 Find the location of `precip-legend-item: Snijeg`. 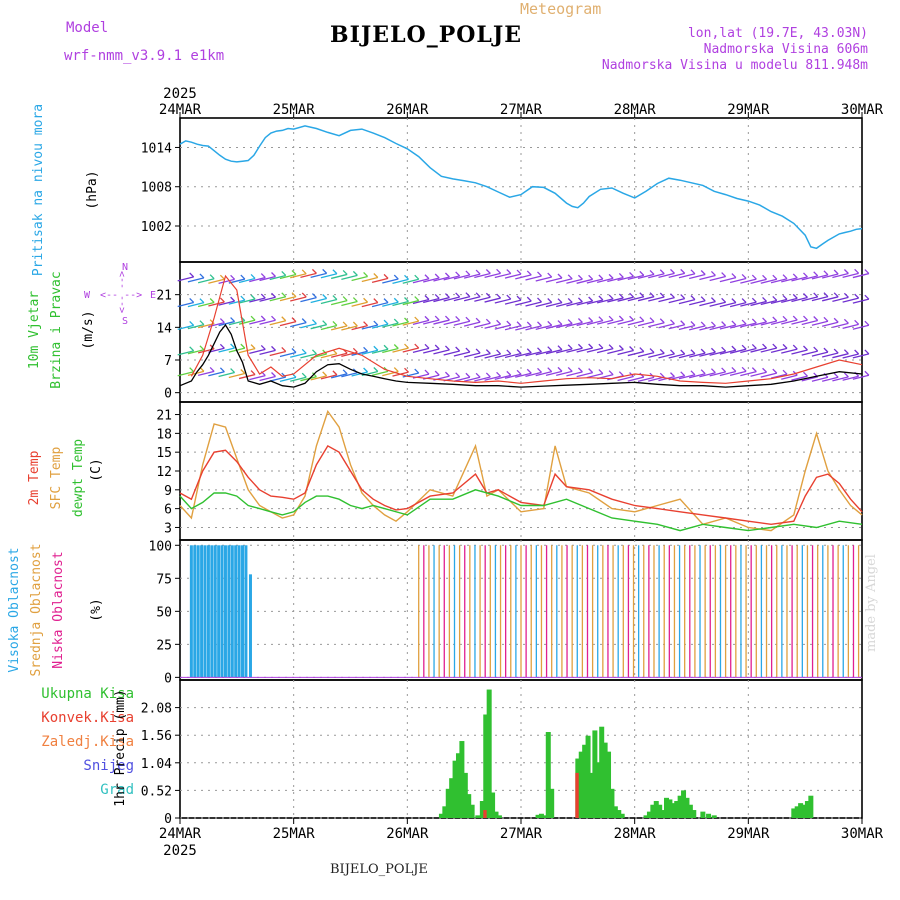

precip-legend-item: Snijeg is located at coordinates (108, 766).